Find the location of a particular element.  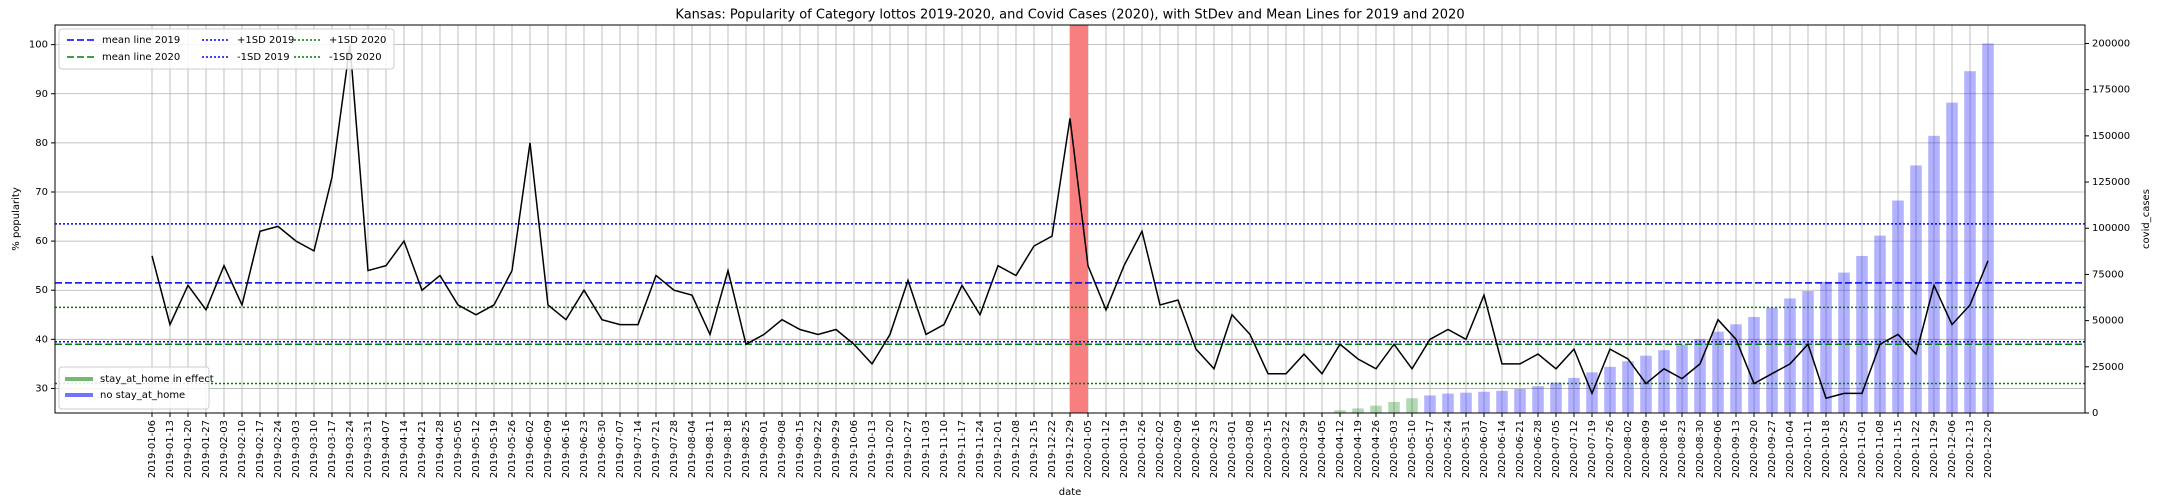

x-tick-label: 2019-12-15 is located at coordinates (1034, 449).